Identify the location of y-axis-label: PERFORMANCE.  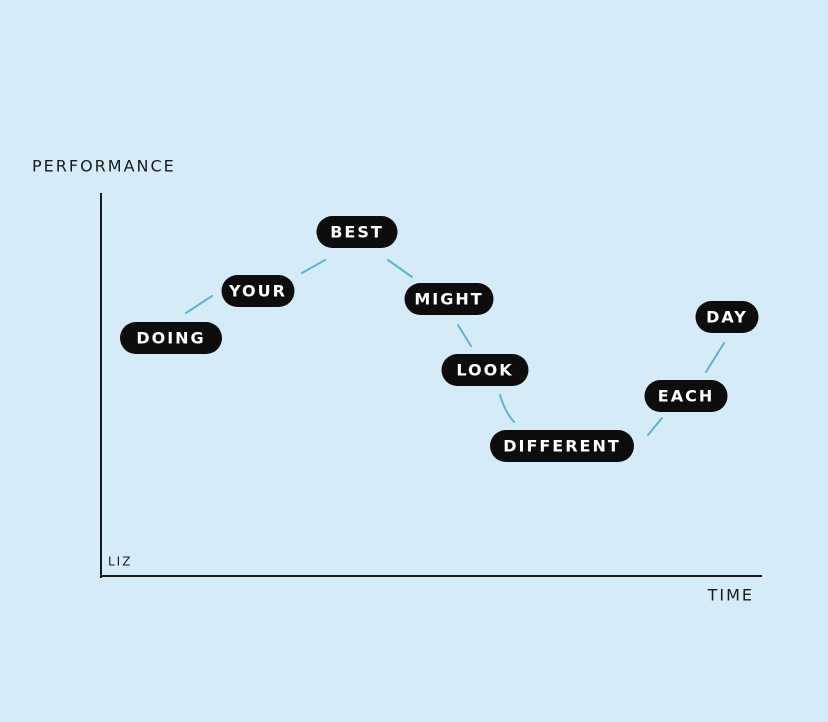
(104, 166).